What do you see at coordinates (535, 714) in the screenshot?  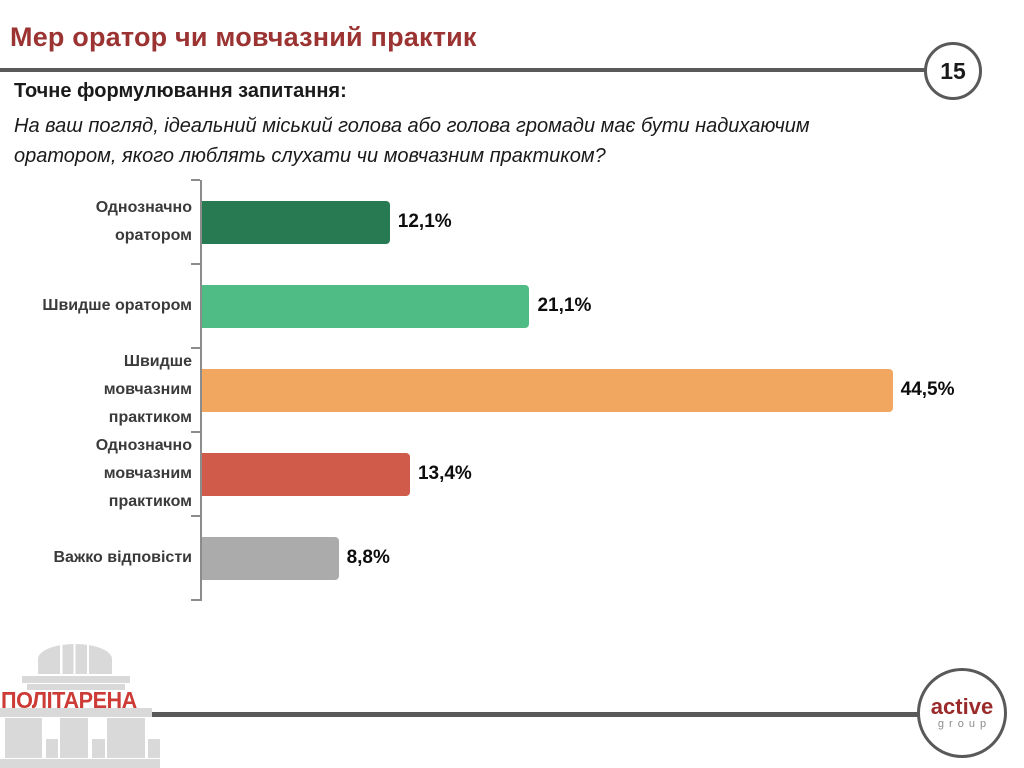 I see `footer-divider-line` at bounding box center [535, 714].